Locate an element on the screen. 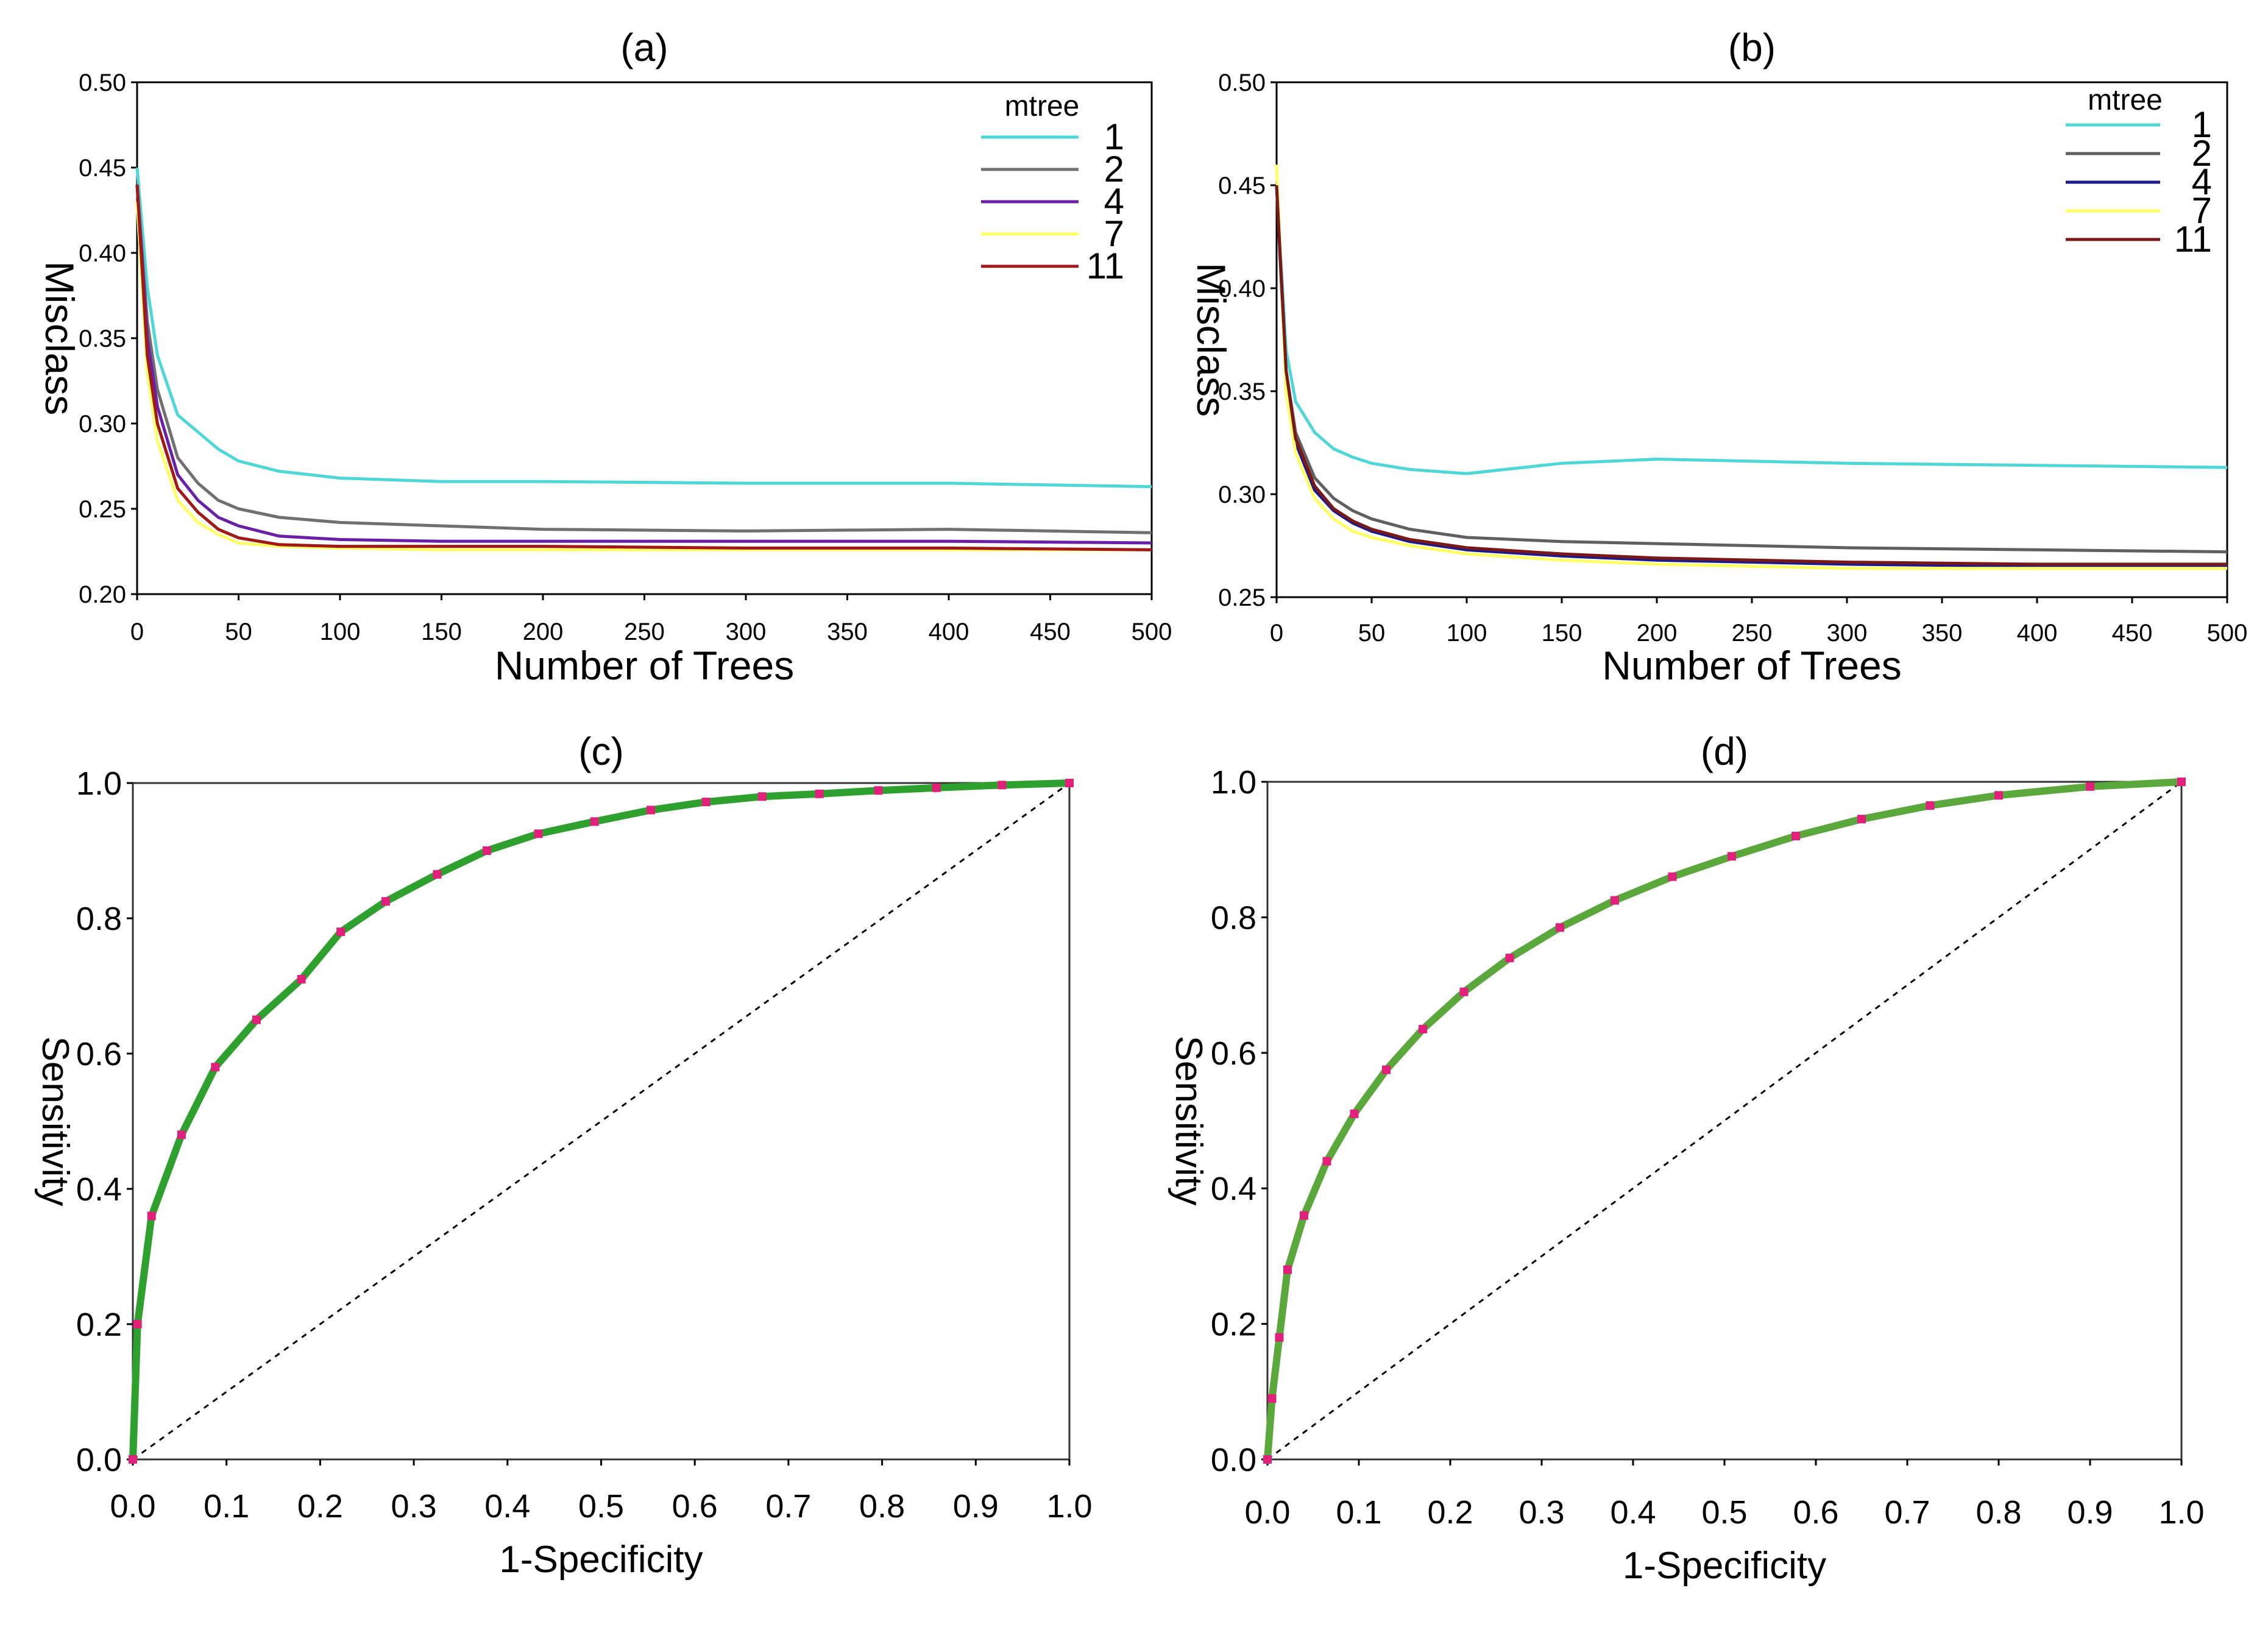  x-tick-label: 500 is located at coordinates (1152, 632).